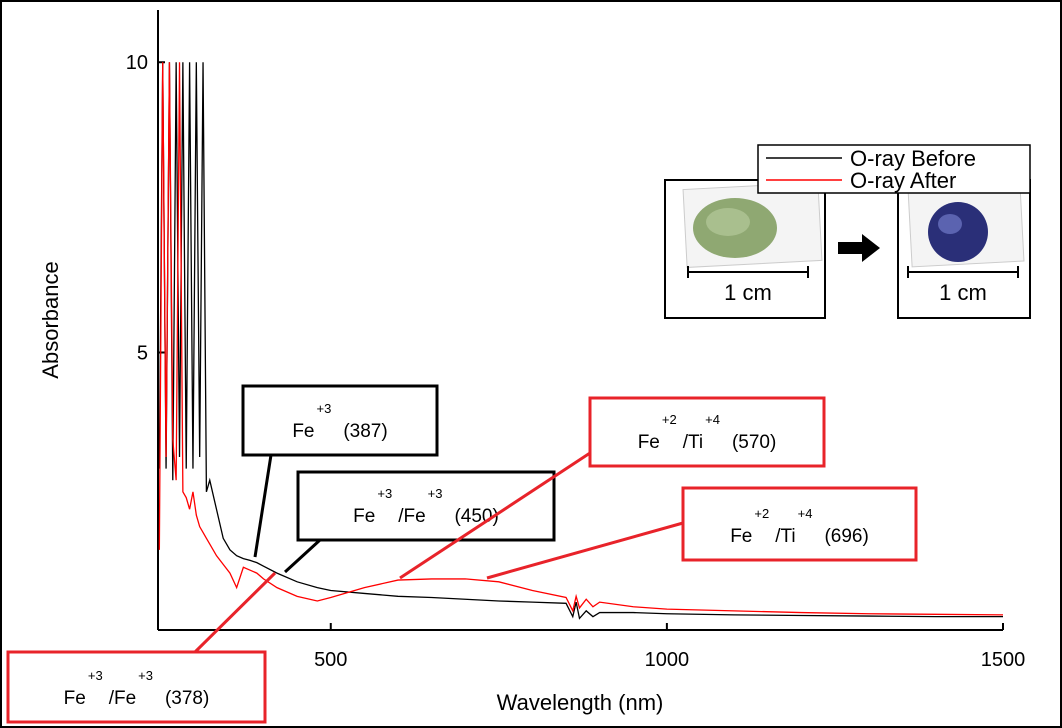  I want to click on x-tick-label: 1000, so click(667, 660).